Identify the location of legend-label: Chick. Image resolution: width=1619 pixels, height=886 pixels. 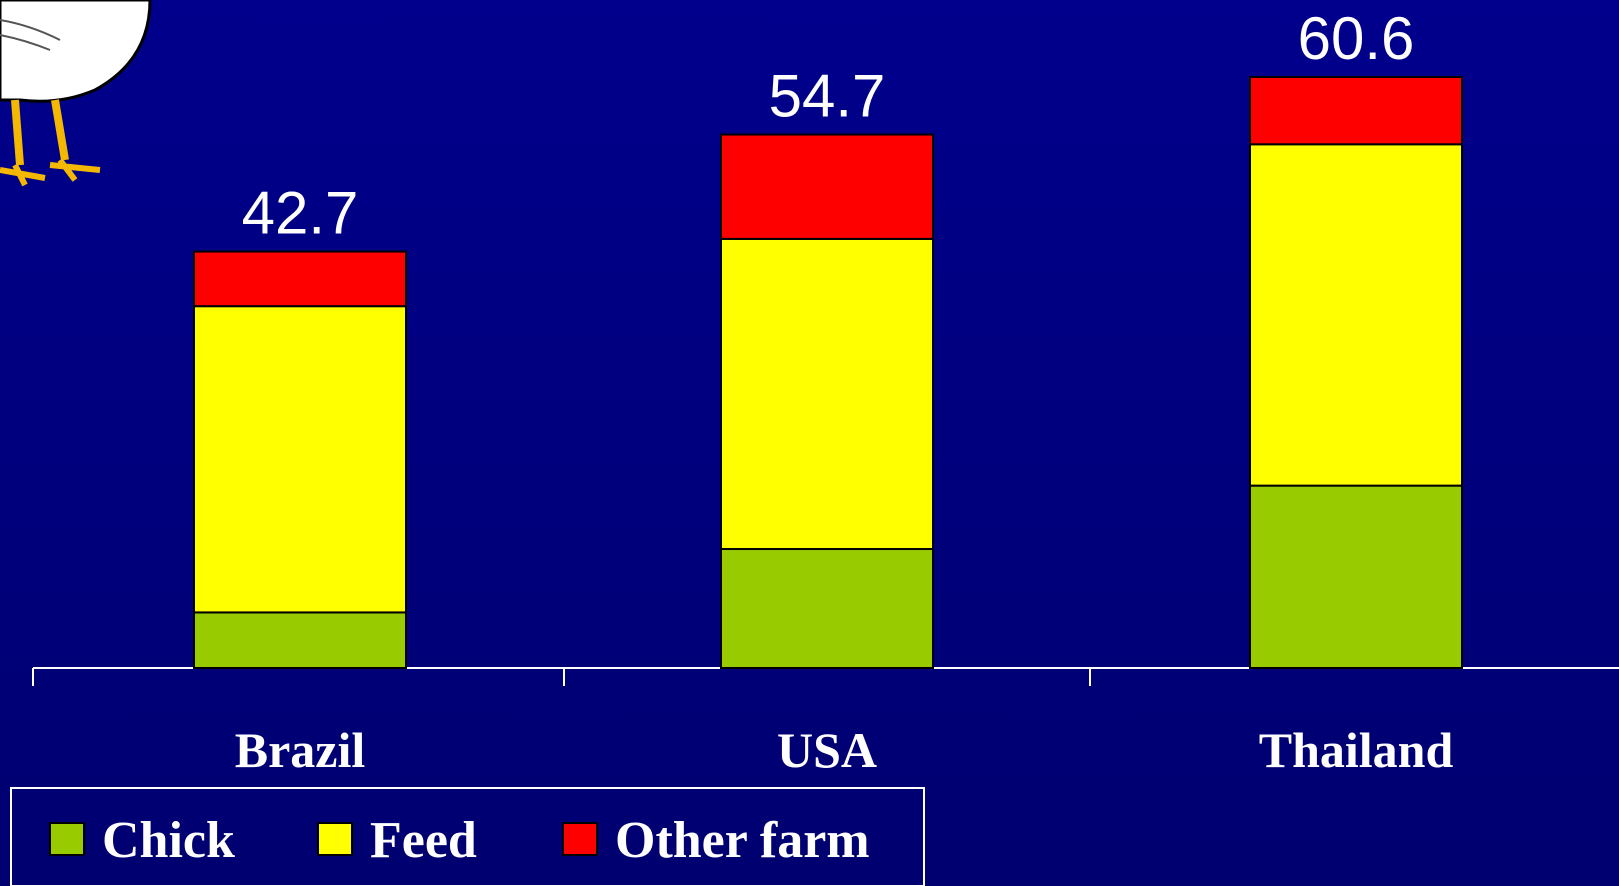
(168, 840).